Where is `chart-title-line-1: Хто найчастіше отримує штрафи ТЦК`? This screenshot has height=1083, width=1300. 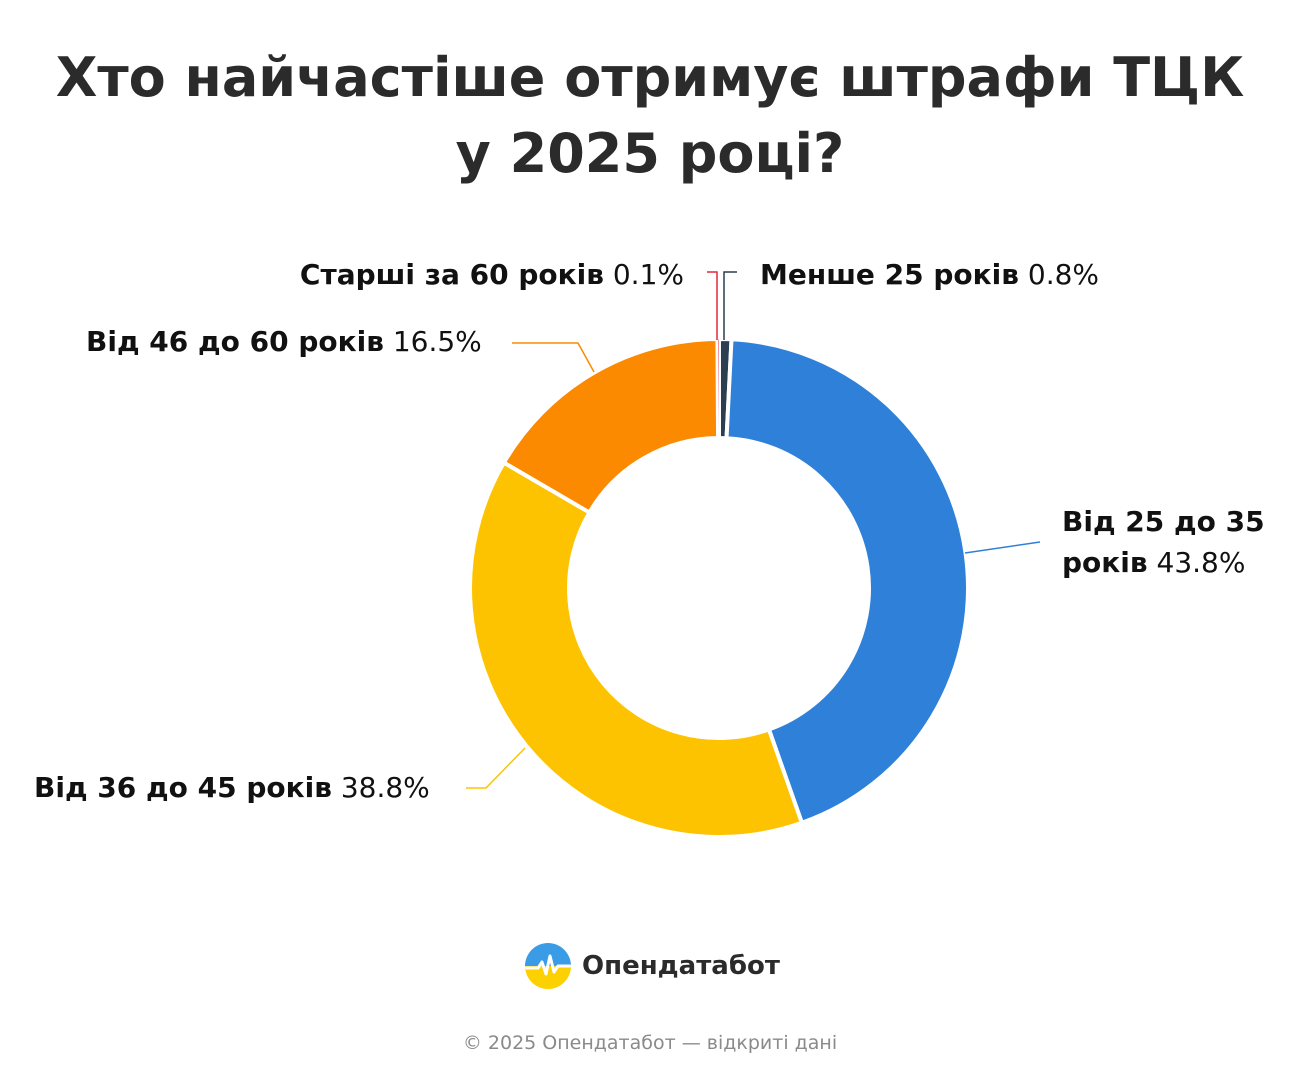 chart-title-line-1: Хто найчастіше отримує штрафи ТЦК is located at coordinates (650, 77).